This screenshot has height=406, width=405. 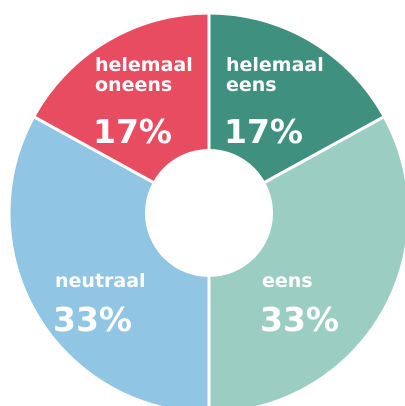 I want to click on slice-percent-2: 33%, so click(x=92, y=319).